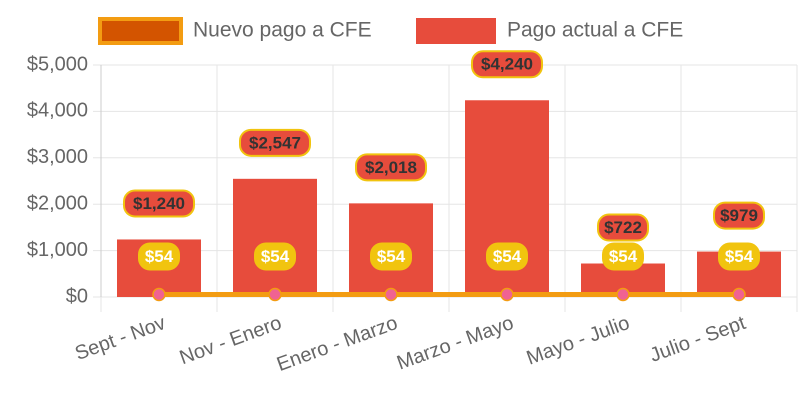 The height and width of the screenshot is (404, 808). I want to click on bar-value-label: $1,240, so click(159, 203).